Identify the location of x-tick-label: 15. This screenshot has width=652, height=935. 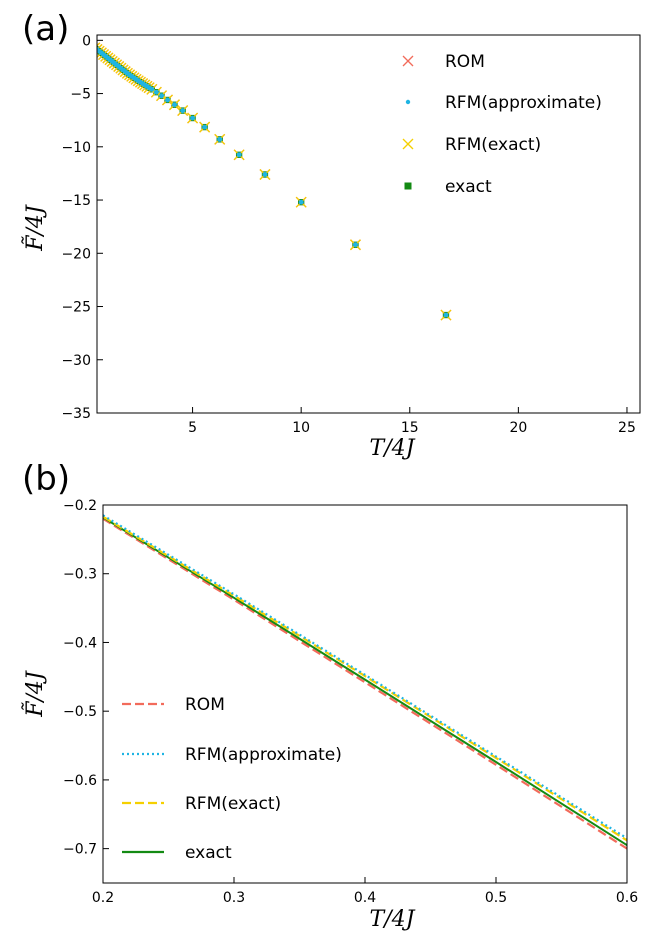
(410, 428).